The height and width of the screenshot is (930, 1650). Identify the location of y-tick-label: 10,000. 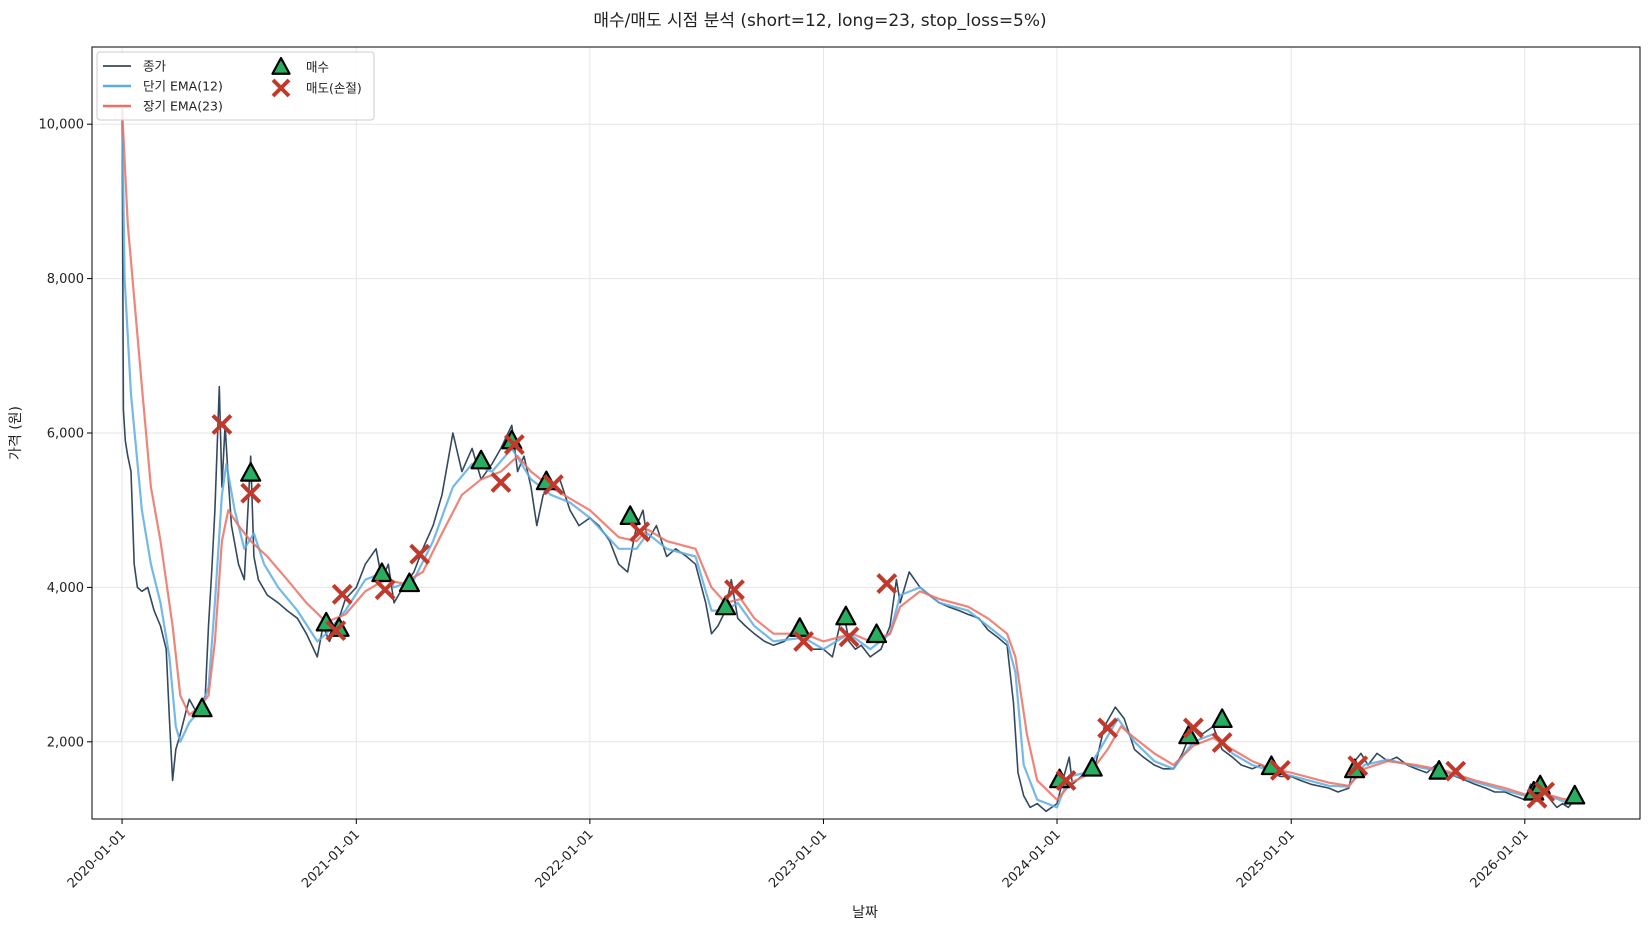
(62, 125).